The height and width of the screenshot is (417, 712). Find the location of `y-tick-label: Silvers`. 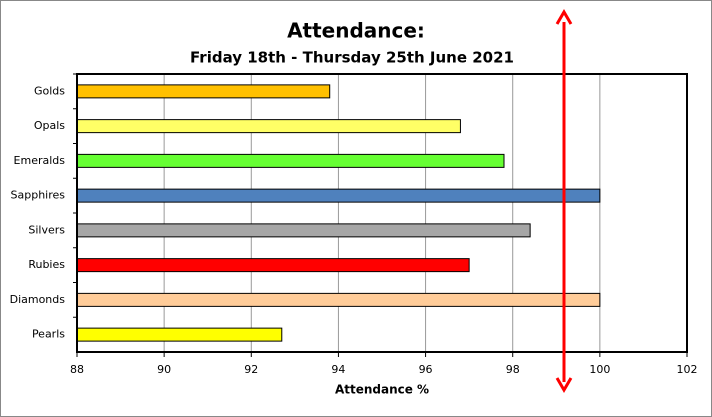

y-tick-label: Silvers is located at coordinates (46, 229).